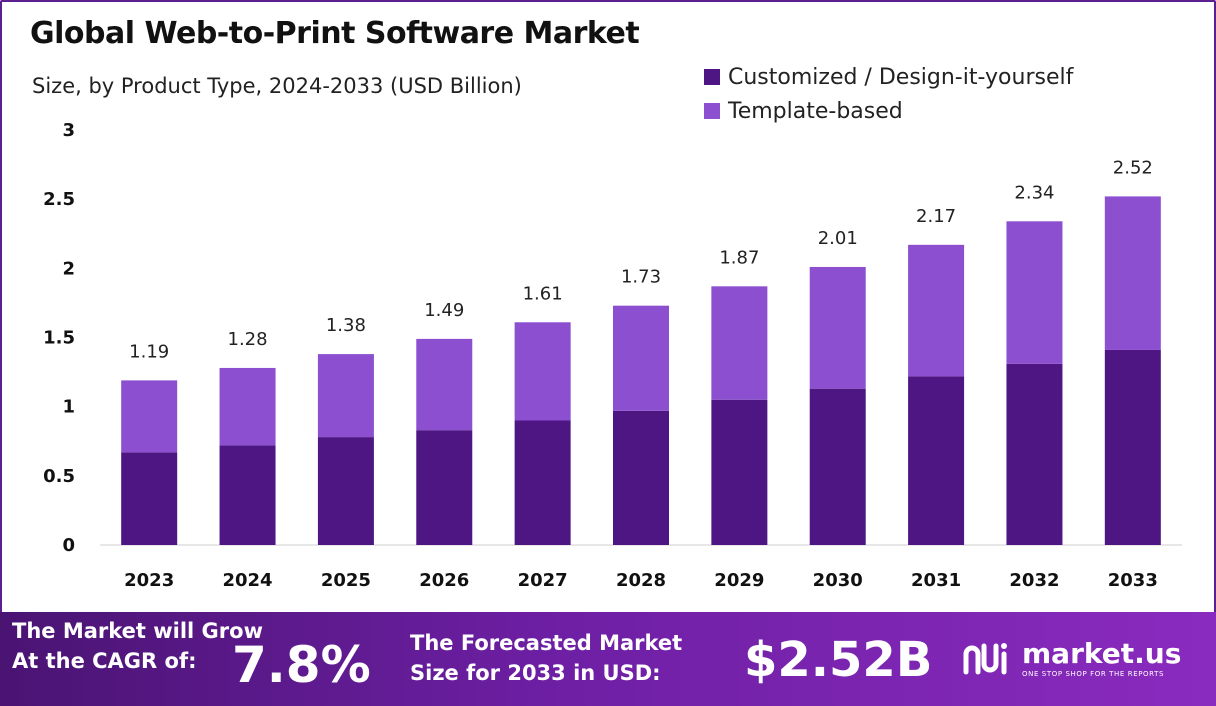 This screenshot has height=706, width=1216. Describe the element at coordinates (444, 384) in the screenshot. I see `bar-template-2026` at that location.